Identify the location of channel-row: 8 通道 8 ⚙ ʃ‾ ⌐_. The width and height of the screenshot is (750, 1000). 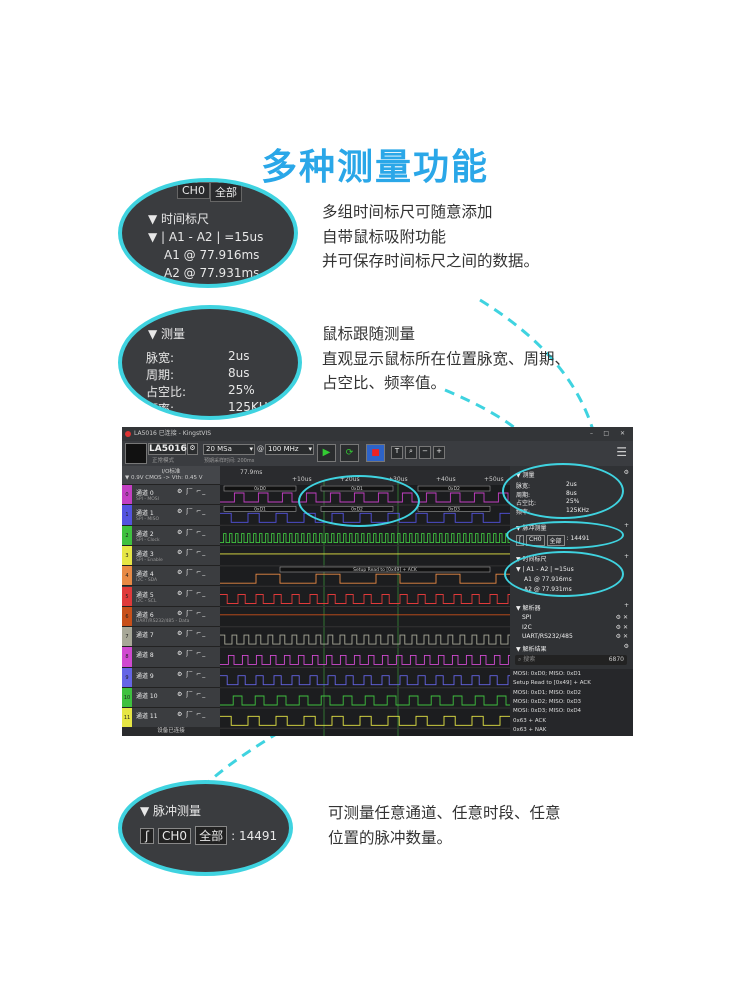
(171, 657).